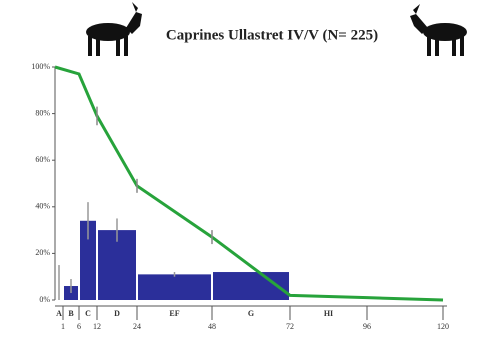 This screenshot has height=345, width=487. What do you see at coordinates (367, 326) in the screenshot?
I see `x-tick-label: 96` at bounding box center [367, 326].